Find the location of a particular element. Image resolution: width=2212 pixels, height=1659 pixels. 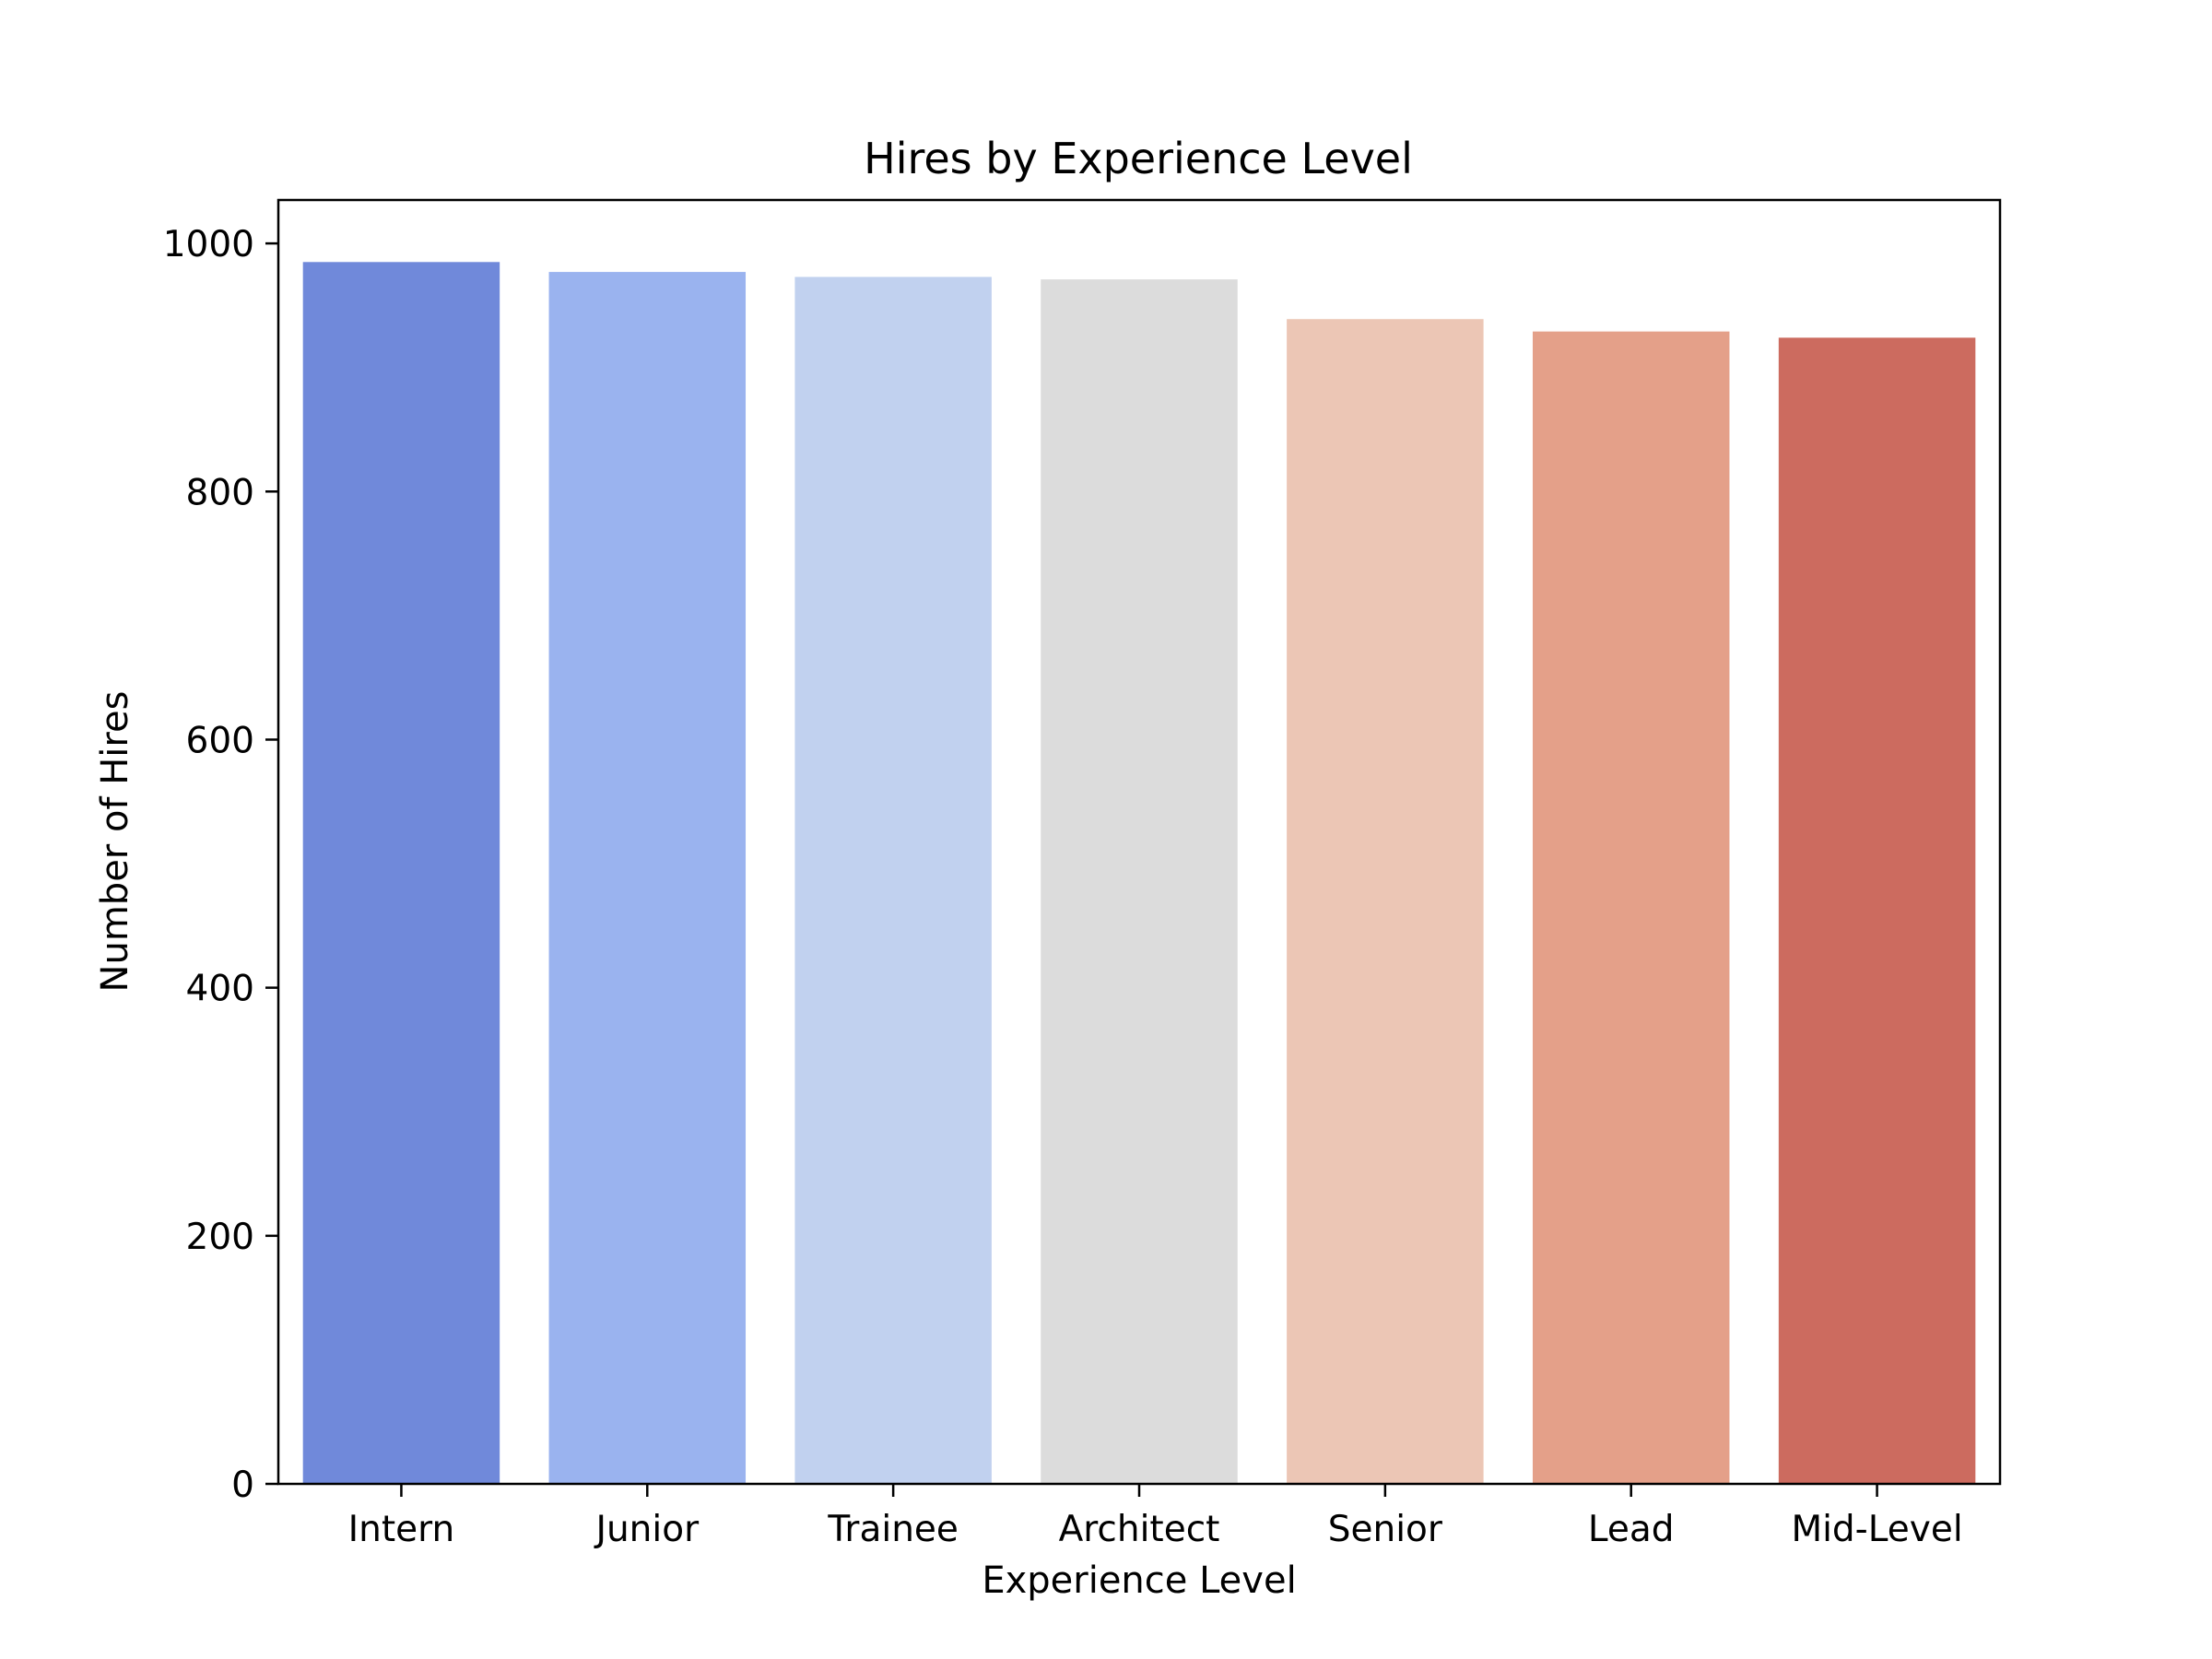

y-axis: 0 200 400 600 800 1000 is located at coordinates (220, 865).